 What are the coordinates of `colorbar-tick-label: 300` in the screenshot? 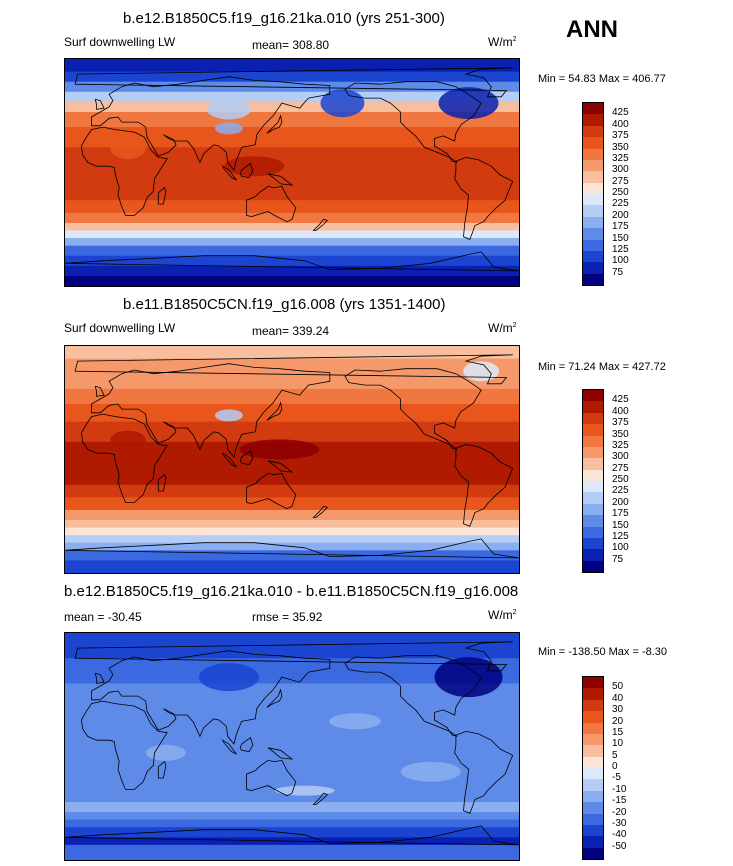 It's located at (620, 170).